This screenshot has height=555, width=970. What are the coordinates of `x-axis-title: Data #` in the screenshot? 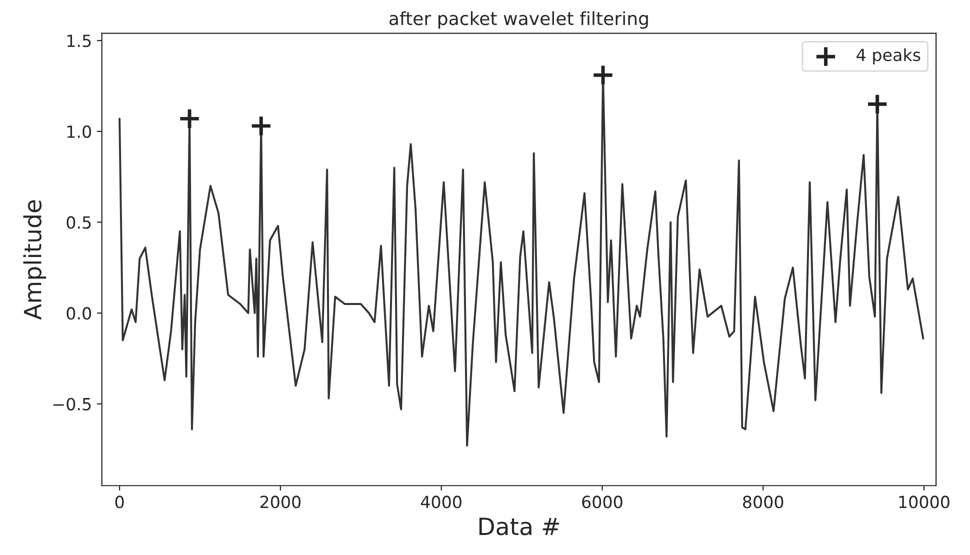 It's located at (519, 527).